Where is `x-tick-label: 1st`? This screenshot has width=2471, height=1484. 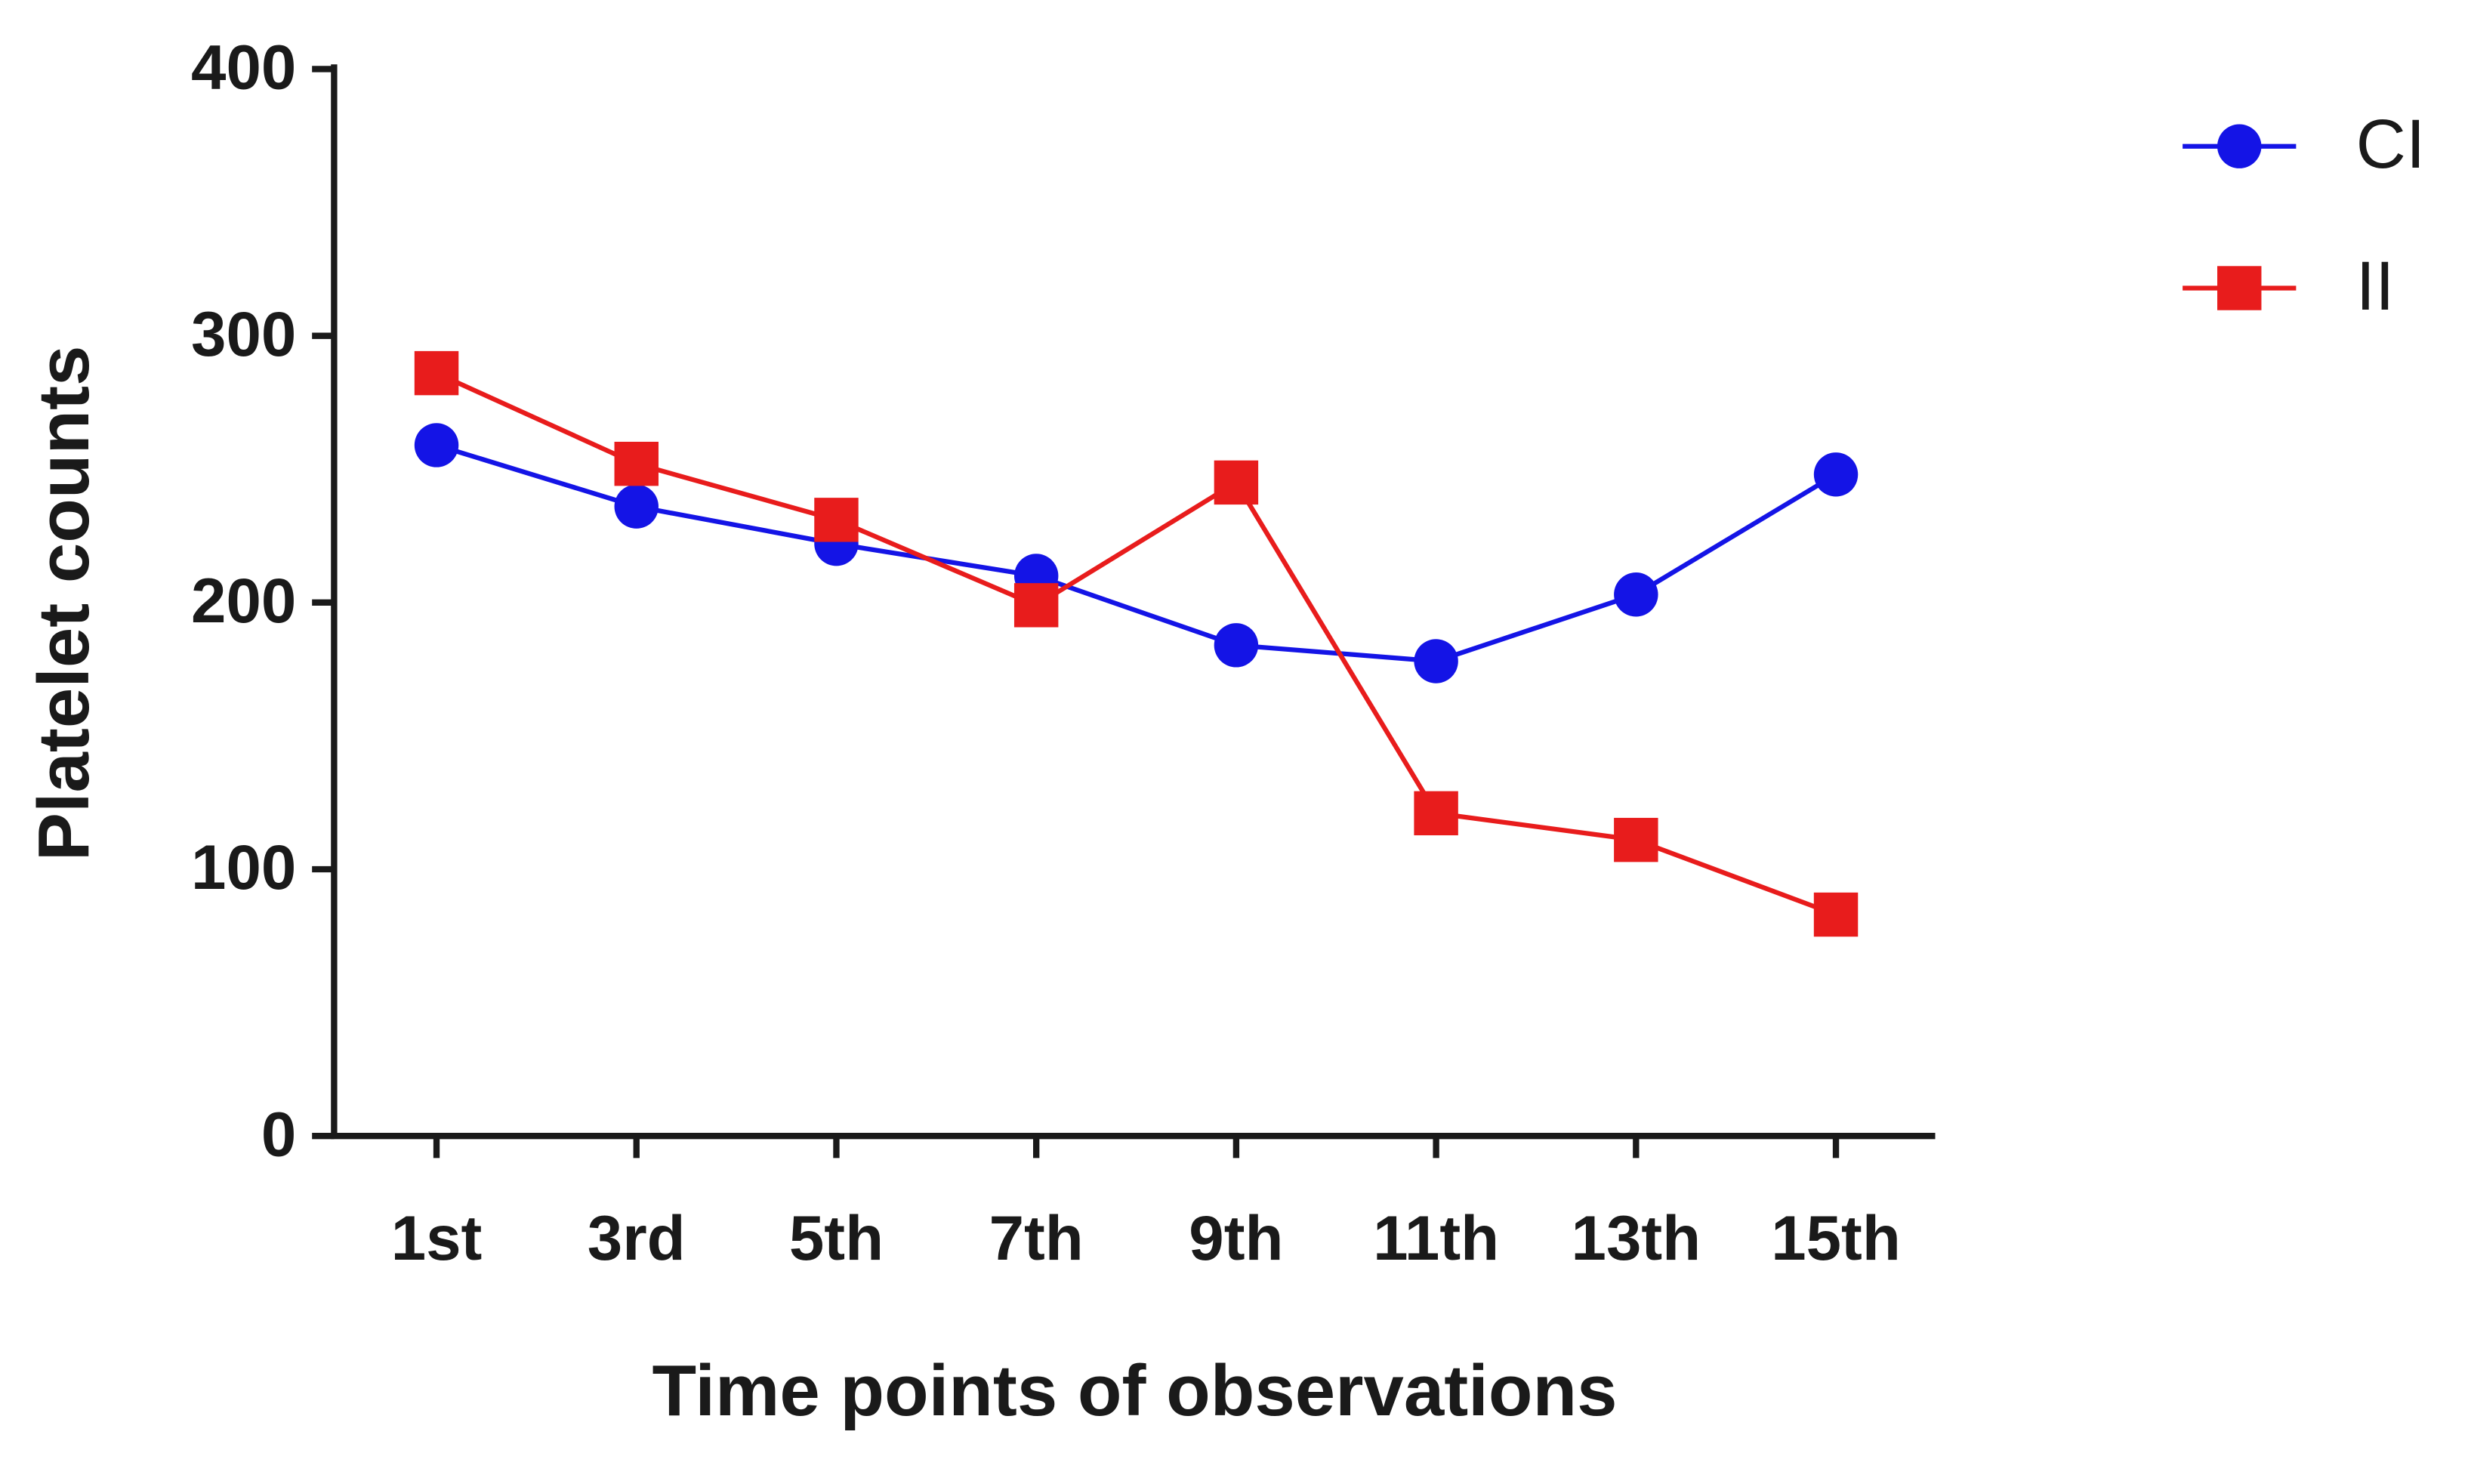
x-tick-label: 1st is located at coordinates (437, 1237).